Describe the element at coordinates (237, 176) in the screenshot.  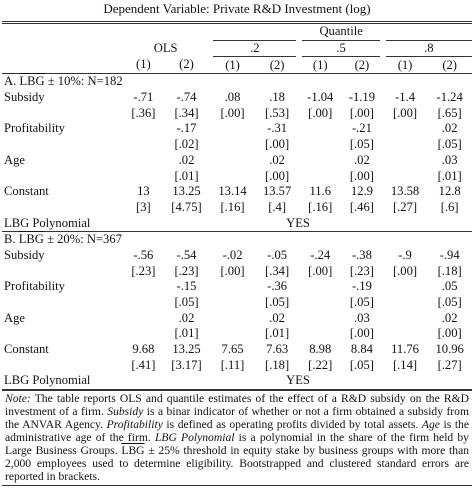
I see `standard-error-row: [.01] [.00] [.00] [.01]` at that location.